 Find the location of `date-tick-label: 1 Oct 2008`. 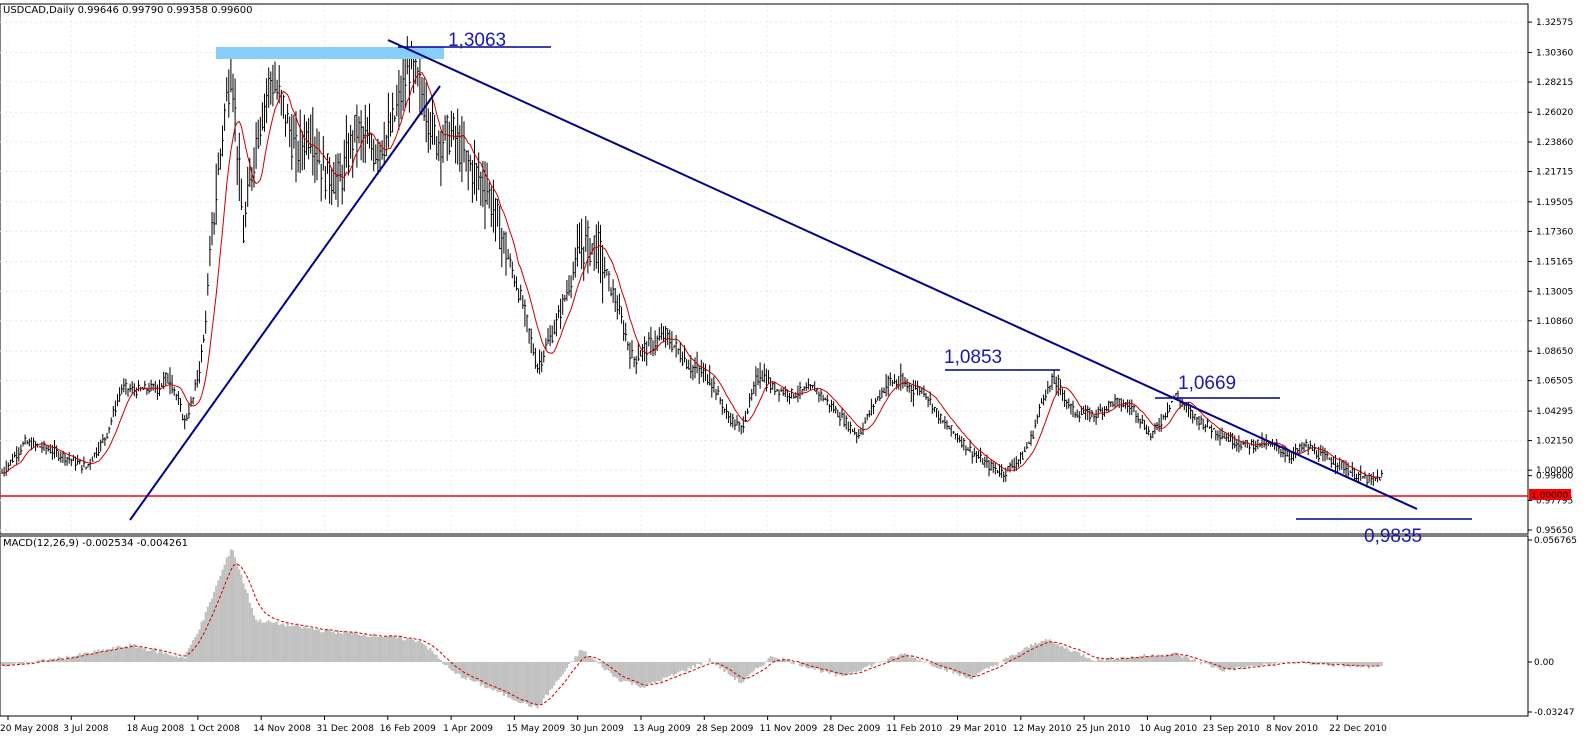

date-tick-label: 1 Oct 2008 is located at coordinates (215, 729).